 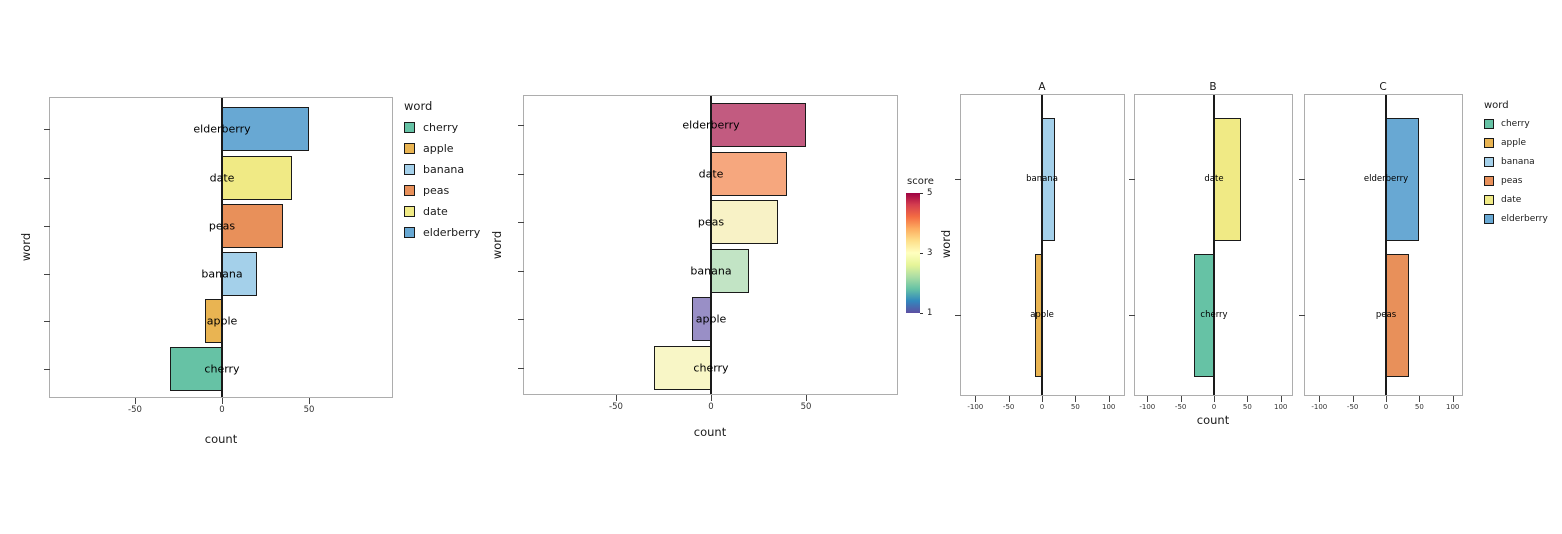 I want to click on colorbar-title: score, so click(x=920, y=181).